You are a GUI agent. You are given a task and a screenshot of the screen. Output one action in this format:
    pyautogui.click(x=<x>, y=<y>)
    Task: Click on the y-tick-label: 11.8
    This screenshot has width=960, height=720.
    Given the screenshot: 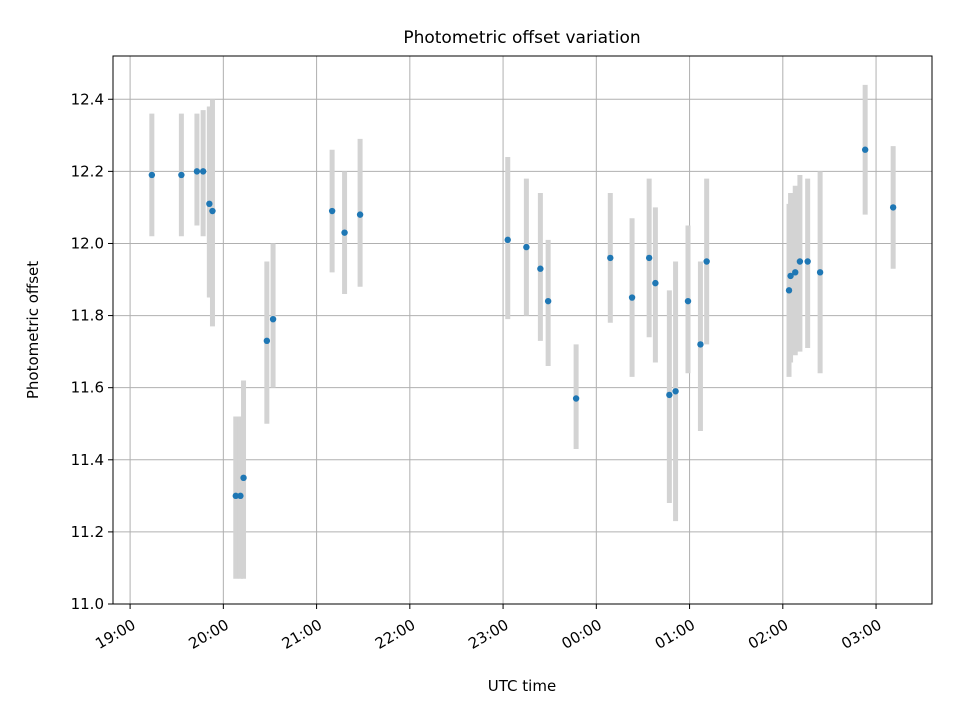 What is the action you would take?
    pyautogui.click(x=87, y=316)
    